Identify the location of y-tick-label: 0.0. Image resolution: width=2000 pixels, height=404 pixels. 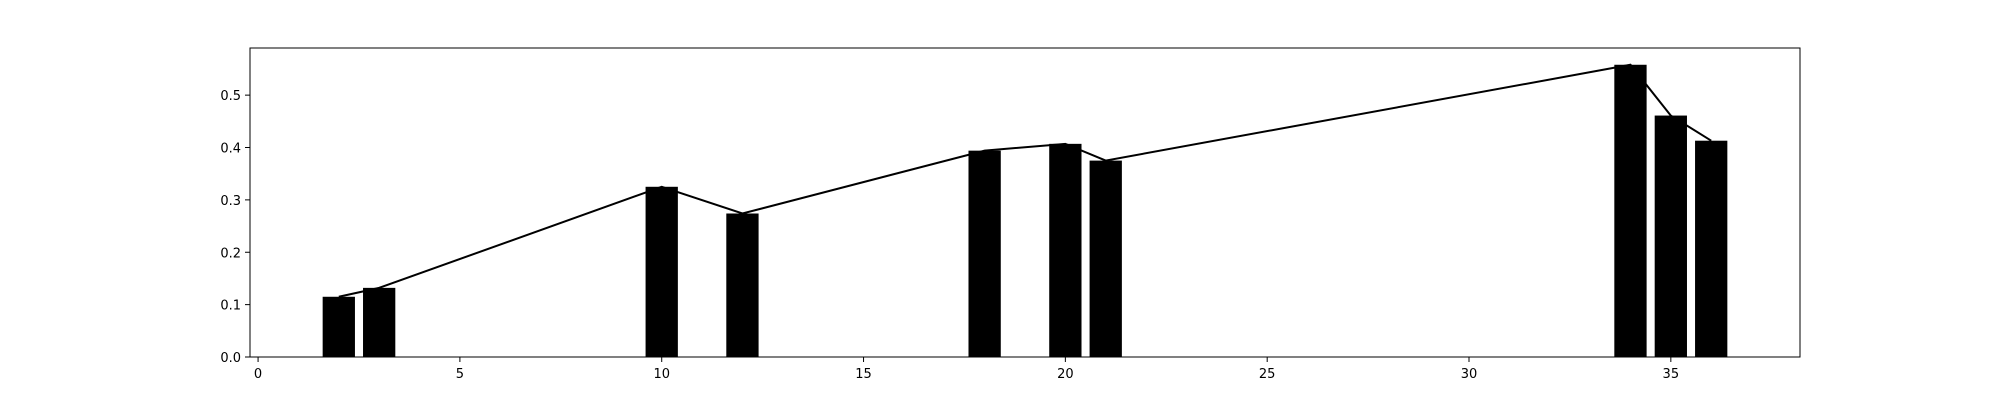
(230, 358).